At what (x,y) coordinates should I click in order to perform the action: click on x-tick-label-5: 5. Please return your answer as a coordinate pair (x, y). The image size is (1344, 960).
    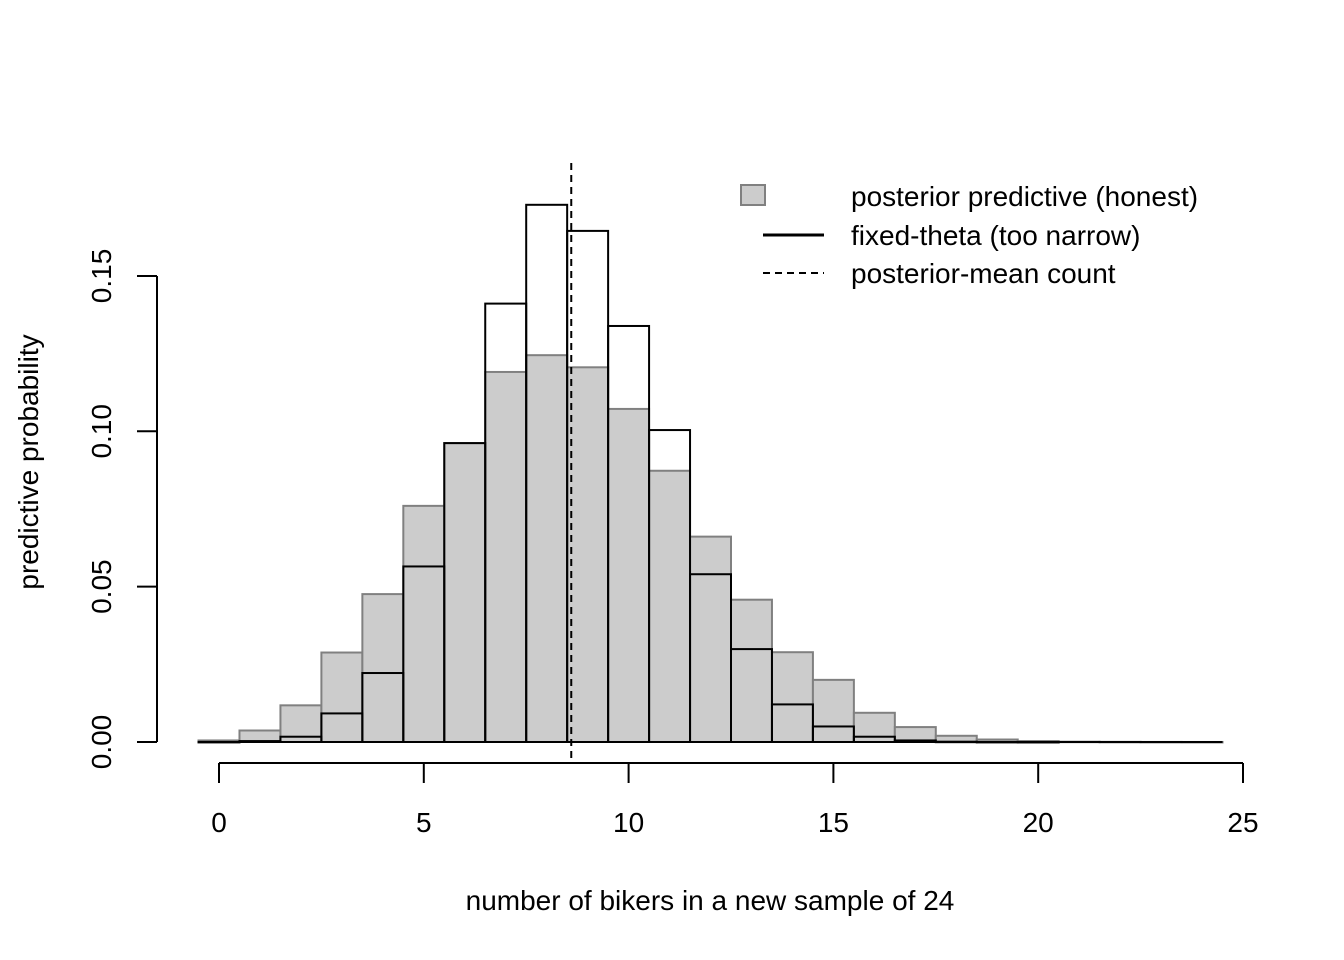
    Looking at the image, I should click on (424, 822).